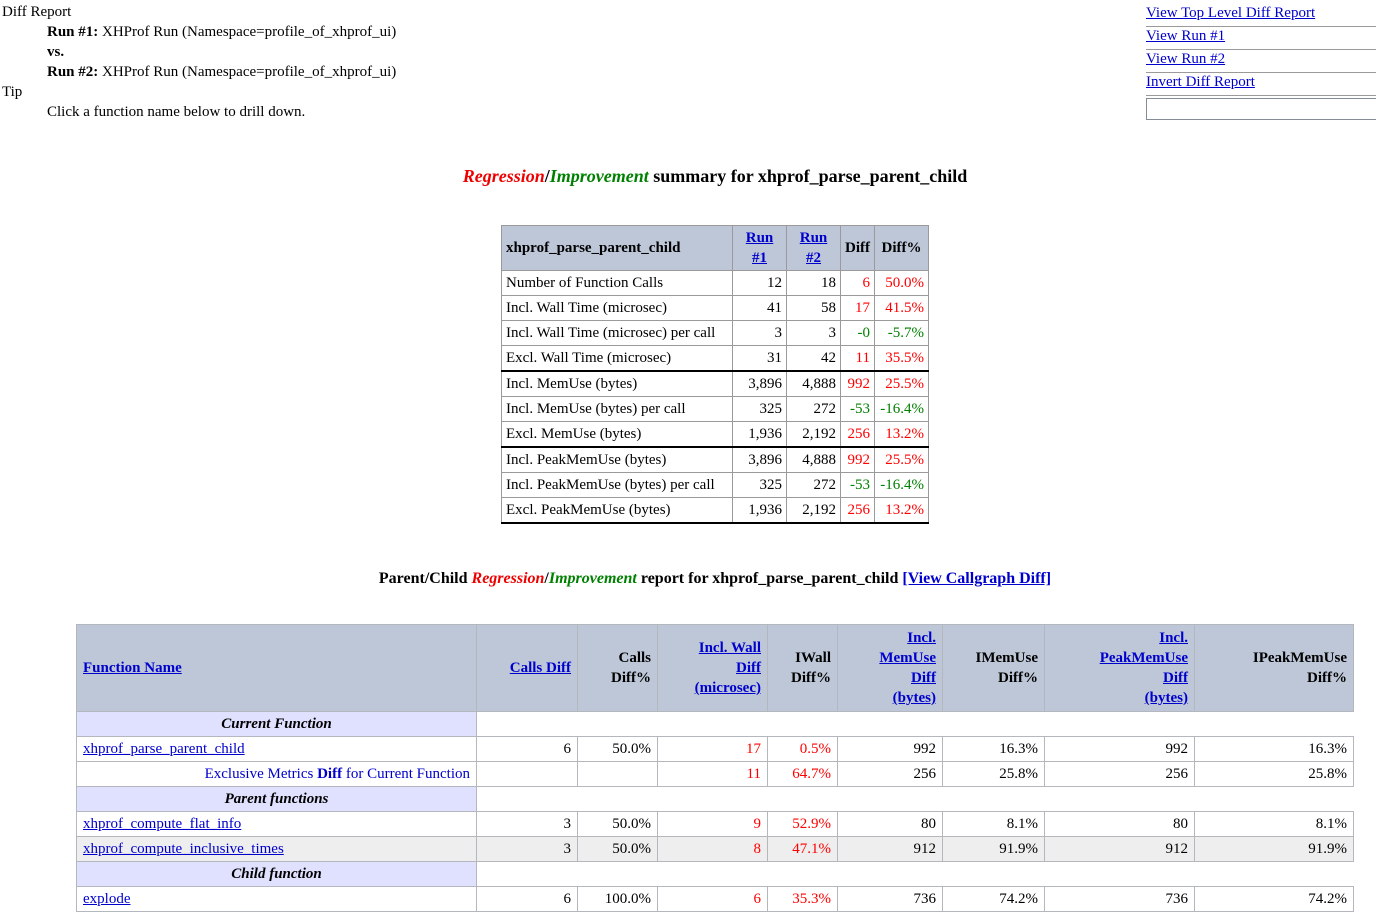 Image resolution: width=1376 pixels, height=912 pixels. What do you see at coordinates (276, 824) in the screenshot?
I see `function-name-cell: xhprof_compute_flat_info` at bounding box center [276, 824].